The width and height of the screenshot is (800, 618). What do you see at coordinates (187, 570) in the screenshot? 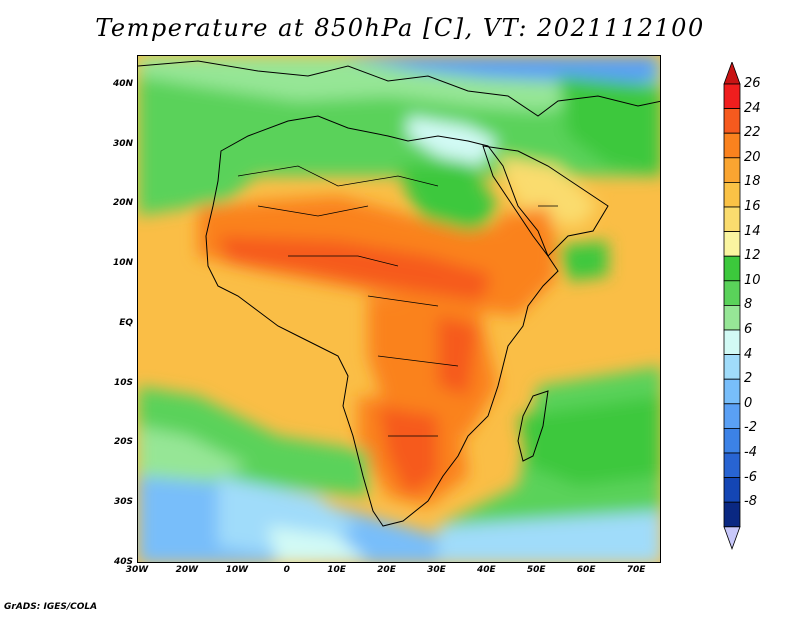
I see `longitude-label: 20W` at bounding box center [187, 570].